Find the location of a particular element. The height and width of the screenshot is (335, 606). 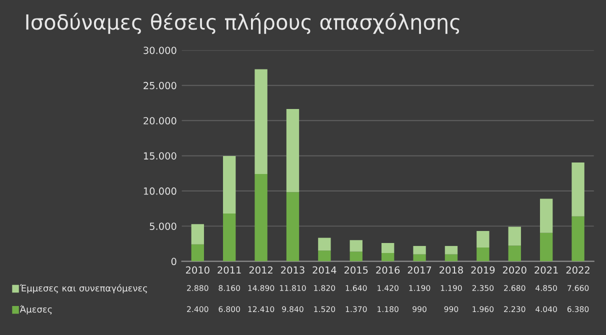

legend-label: Έμμεσες και συνεπαγόμενες is located at coordinates (83, 289).